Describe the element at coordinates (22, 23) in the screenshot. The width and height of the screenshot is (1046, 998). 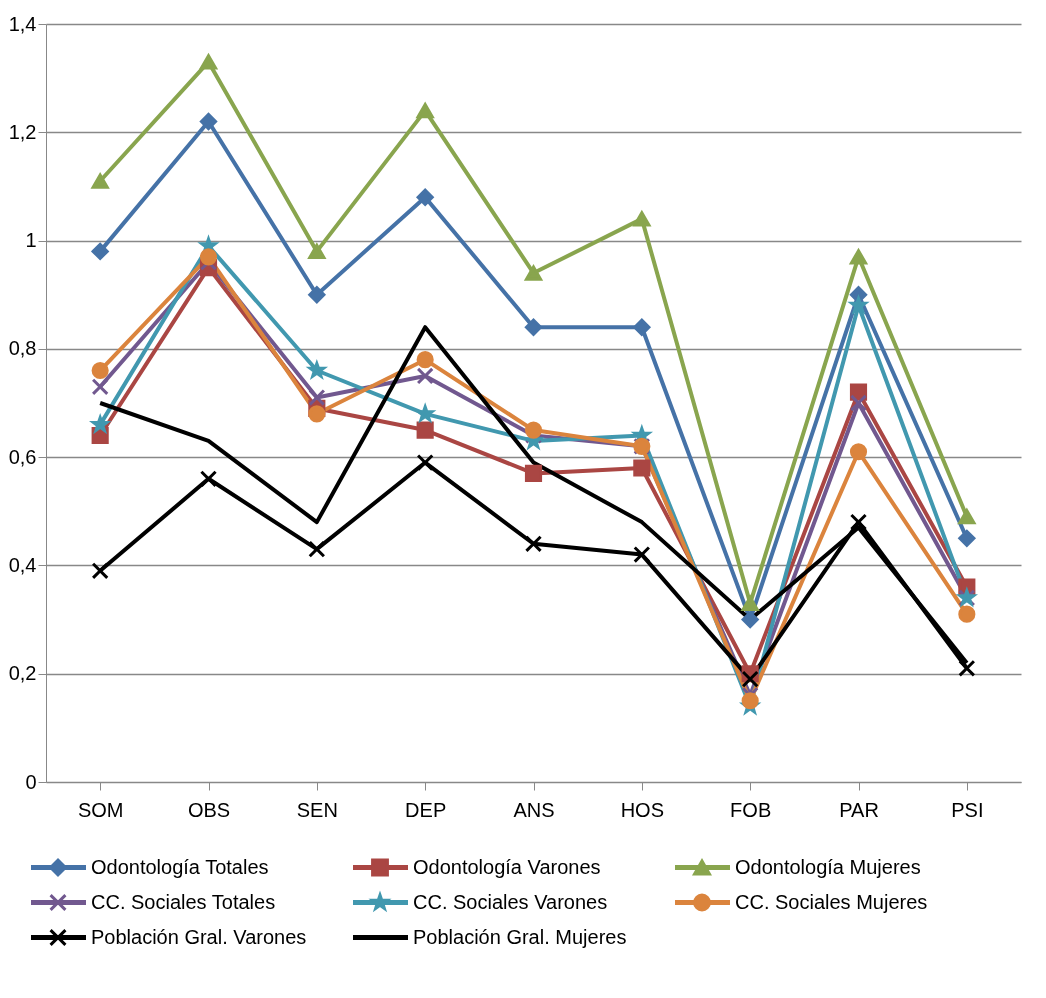
I see `y-tick-label: 1,4` at that location.